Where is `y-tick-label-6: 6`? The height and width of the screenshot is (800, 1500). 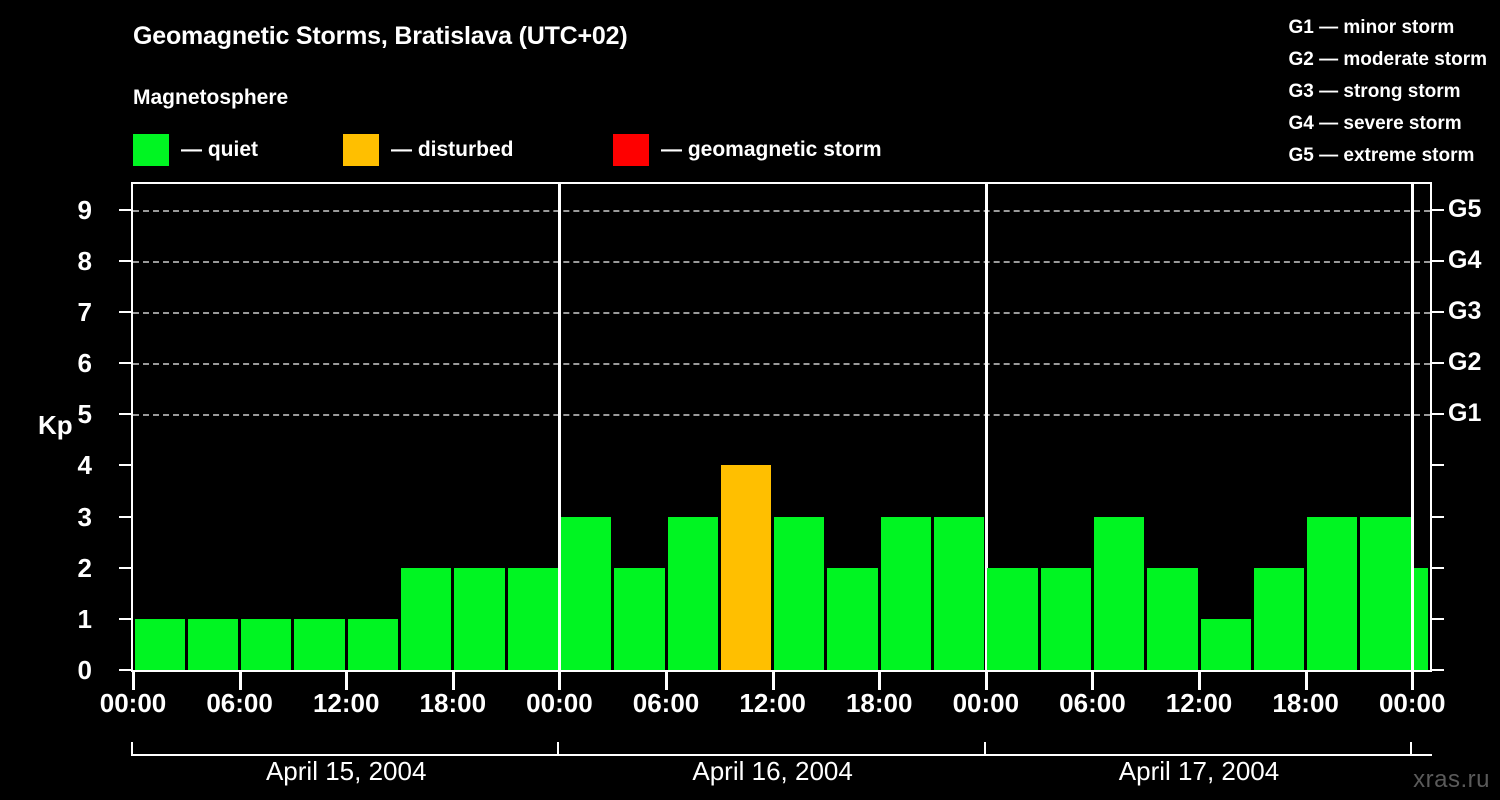
y-tick-label-6: 6 is located at coordinates (84, 363).